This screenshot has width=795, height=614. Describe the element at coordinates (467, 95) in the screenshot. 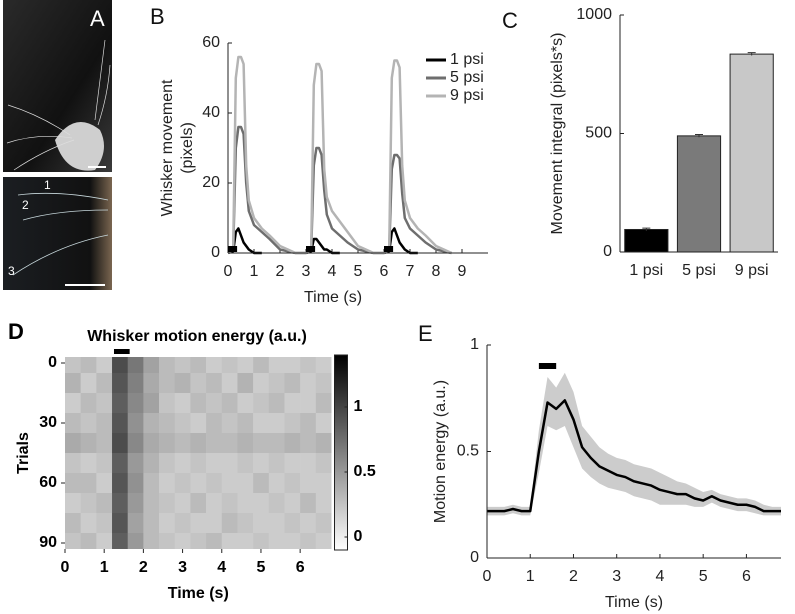

I see `legend-label: 9 psi` at that location.